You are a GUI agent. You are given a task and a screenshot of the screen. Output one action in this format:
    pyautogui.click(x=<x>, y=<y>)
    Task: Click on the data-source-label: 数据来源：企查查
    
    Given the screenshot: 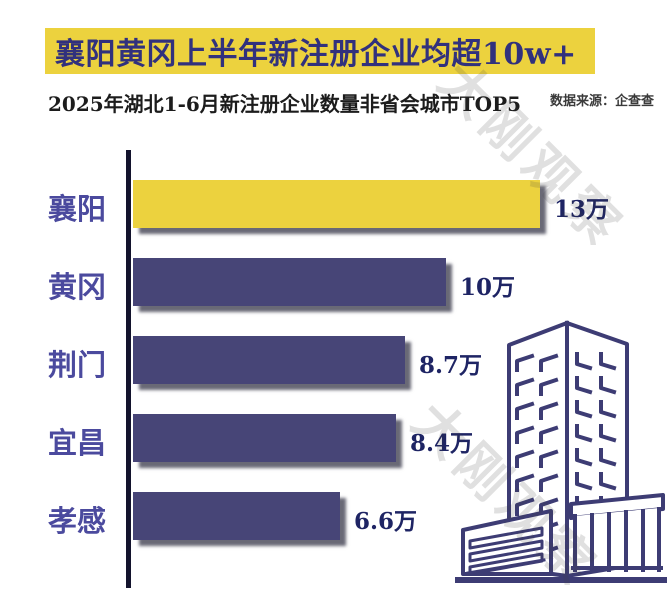 What is the action you would take?
    pyautogui.click(x=601, y=101)
    